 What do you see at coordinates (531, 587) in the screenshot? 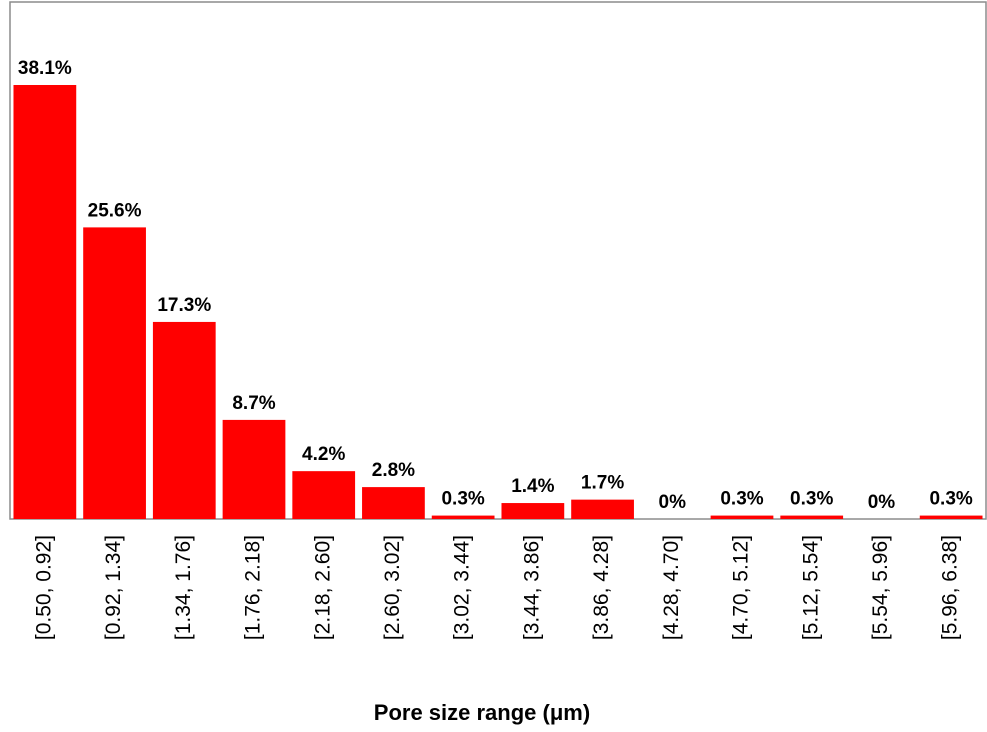
I see `x-tick-label: [3.44, 3.86]` at bounding box center [531, 587].